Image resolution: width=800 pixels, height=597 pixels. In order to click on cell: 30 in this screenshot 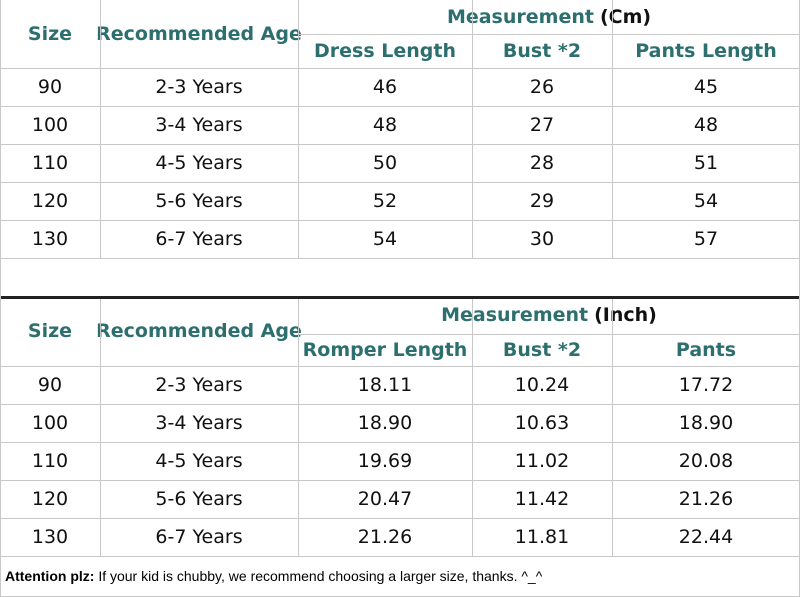, I will do `click(542, 239)`.